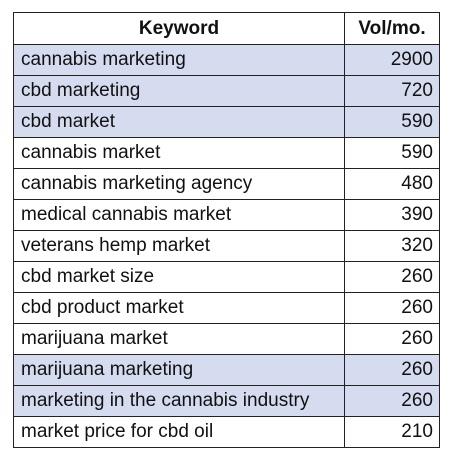 This screenshot has height=454, width=450. I want to click on header-keyword: Keyword, so click(179, 28).